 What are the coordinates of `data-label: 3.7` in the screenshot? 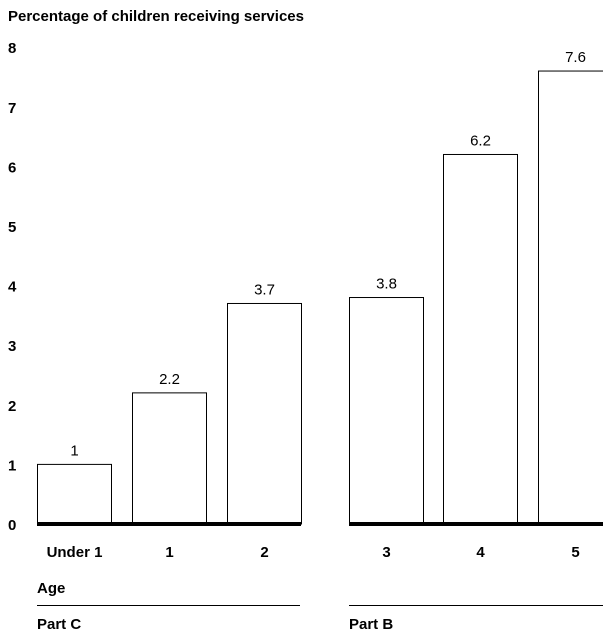 It's located at (264, 289).